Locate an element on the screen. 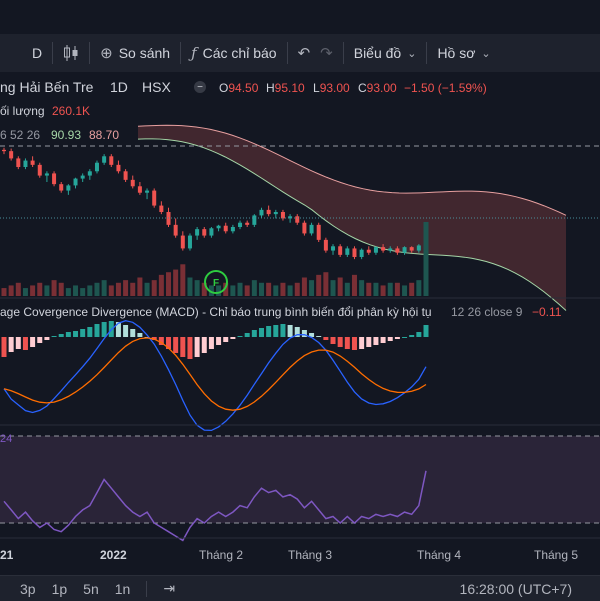  profile-menu-button: Hồ sơ ⌄ is located at coordinates (463, 53).